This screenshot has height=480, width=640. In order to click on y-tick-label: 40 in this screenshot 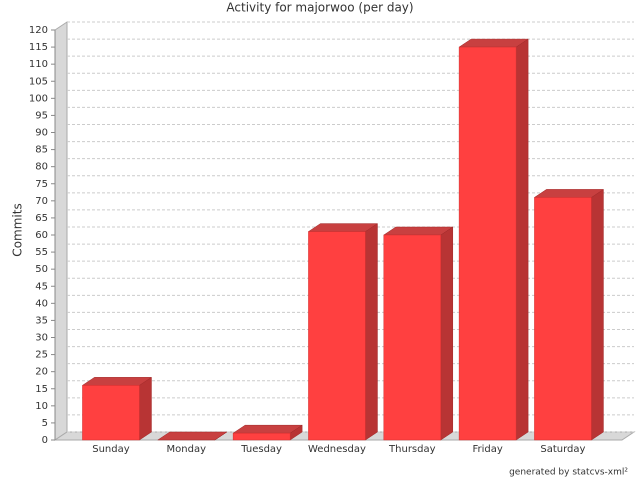, I will do `click(41, 303)`.